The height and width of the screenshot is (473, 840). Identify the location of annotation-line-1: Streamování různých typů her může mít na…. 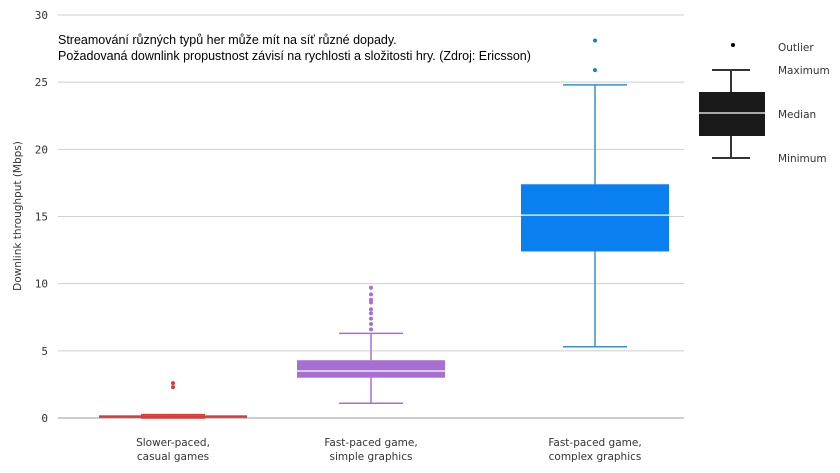
(227, 40).